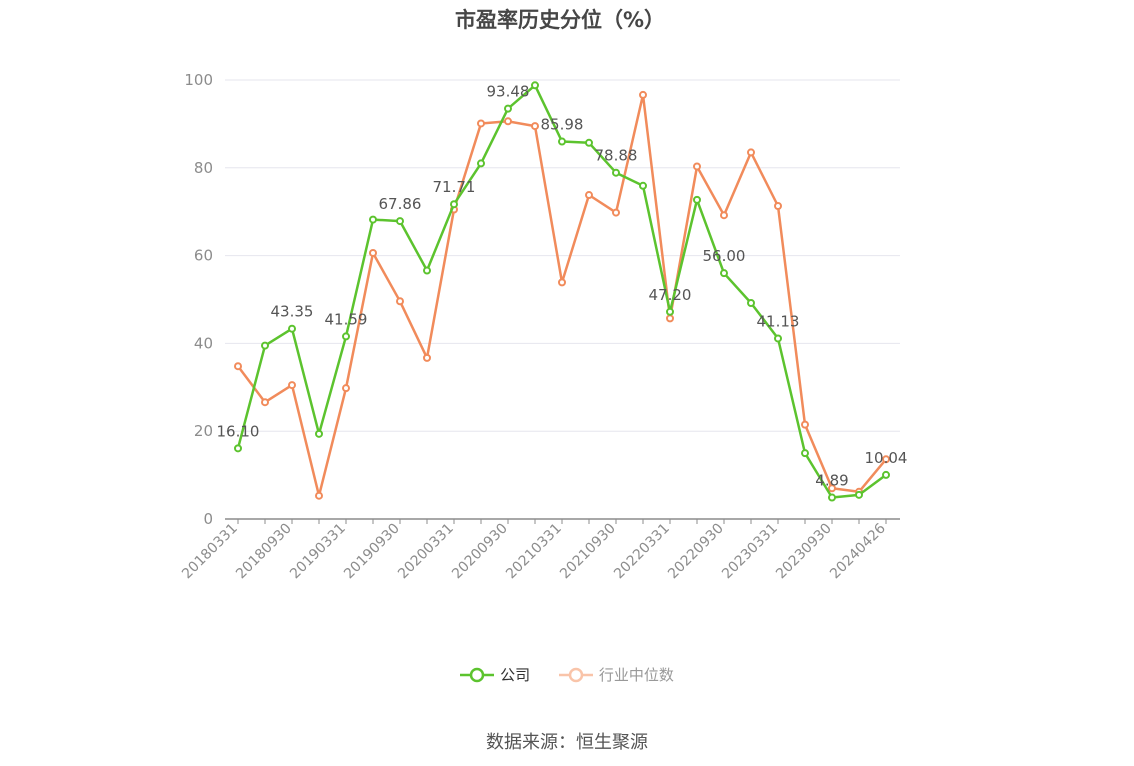  What do you see at coordinates (575, 674) in the screenshot?
I see `legend-industry-marker-icon` at bounding box center [575, 674].